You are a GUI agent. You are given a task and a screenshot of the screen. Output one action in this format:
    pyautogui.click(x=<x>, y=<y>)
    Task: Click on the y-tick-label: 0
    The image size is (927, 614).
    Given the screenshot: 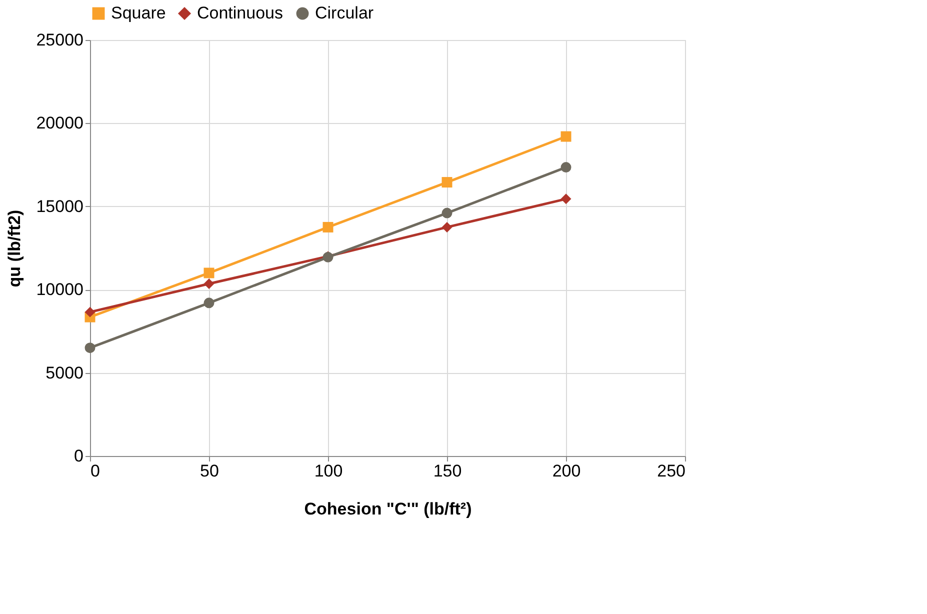 What is the action you would take?
    pyautogui.click(x=79, y=456)
    